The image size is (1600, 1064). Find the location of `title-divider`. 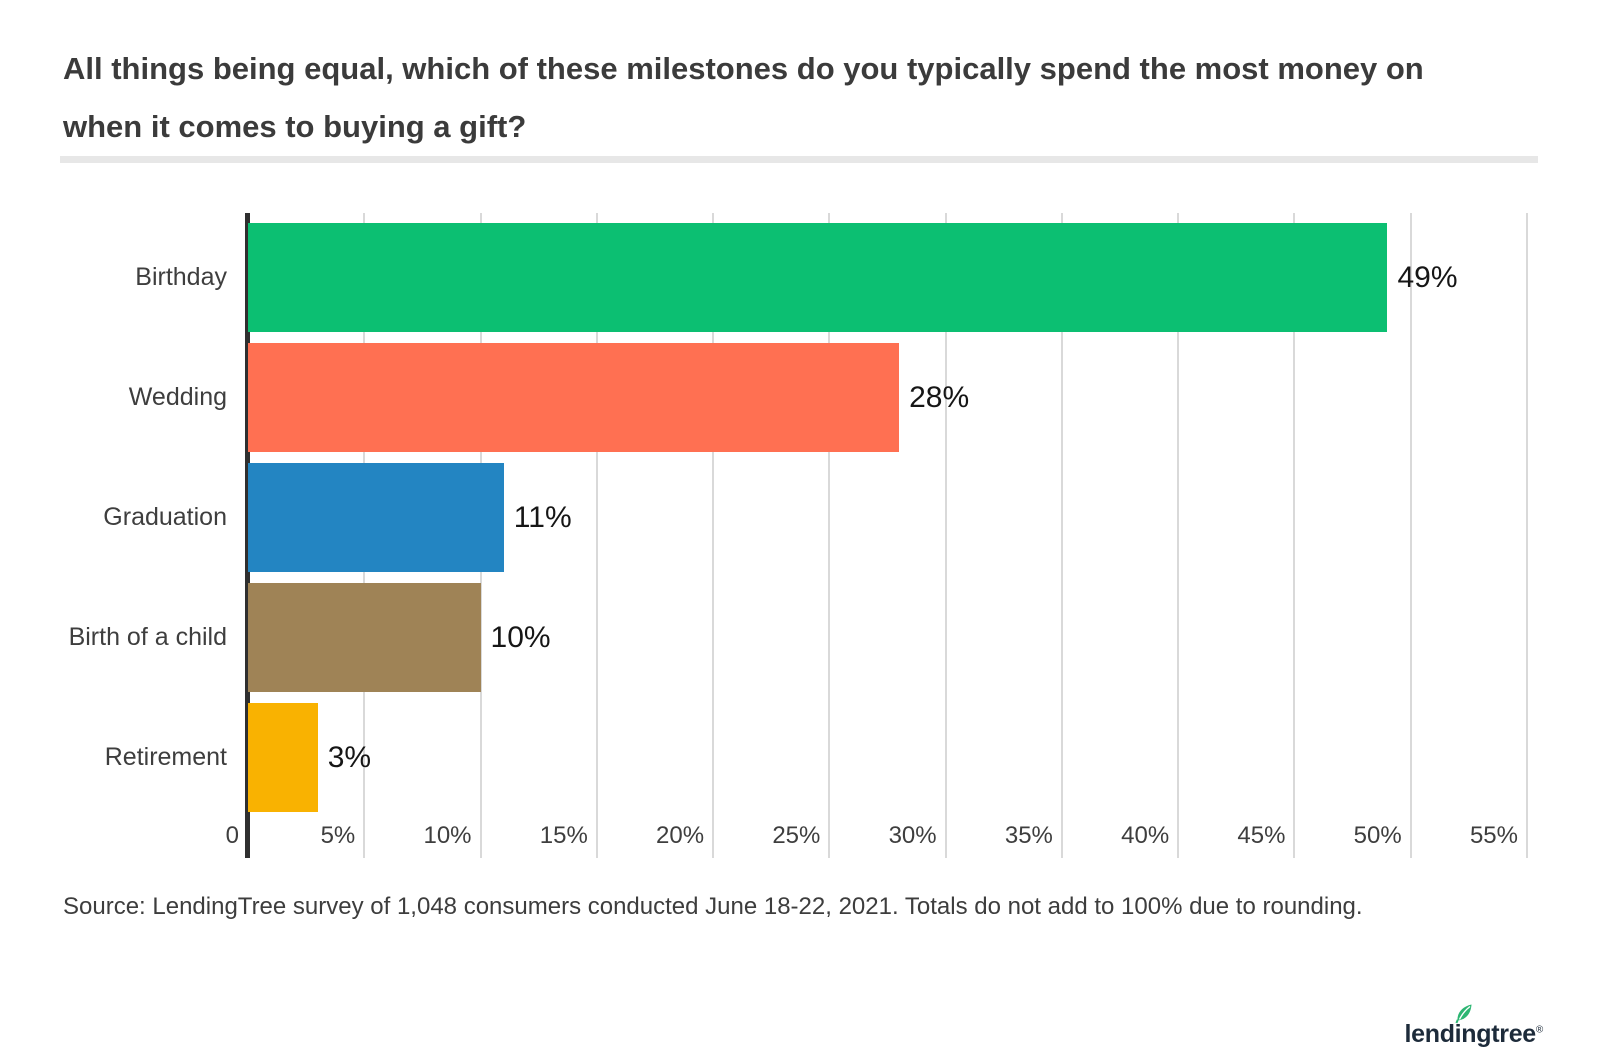

title-divider is located at coordinates (799, 159).